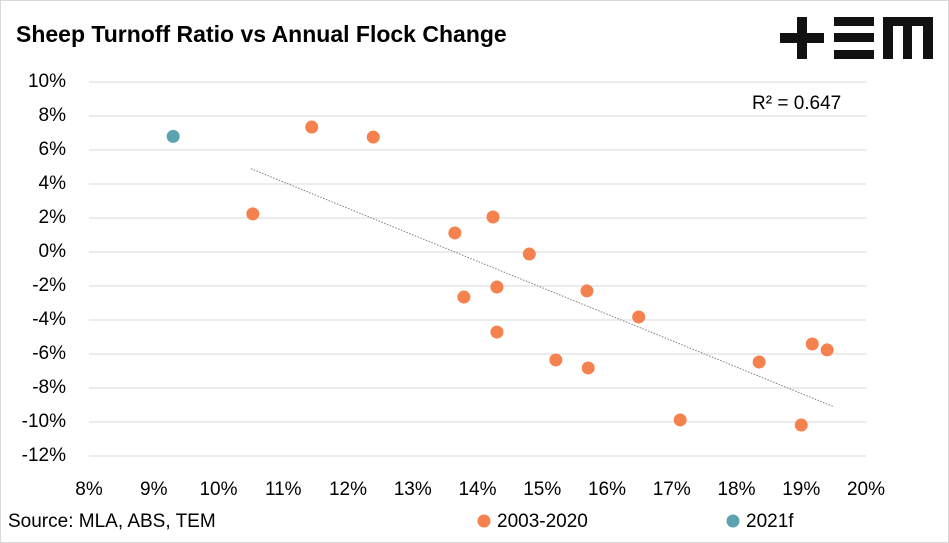  I want to click on legend-label: 2021f, so click(770, 521).